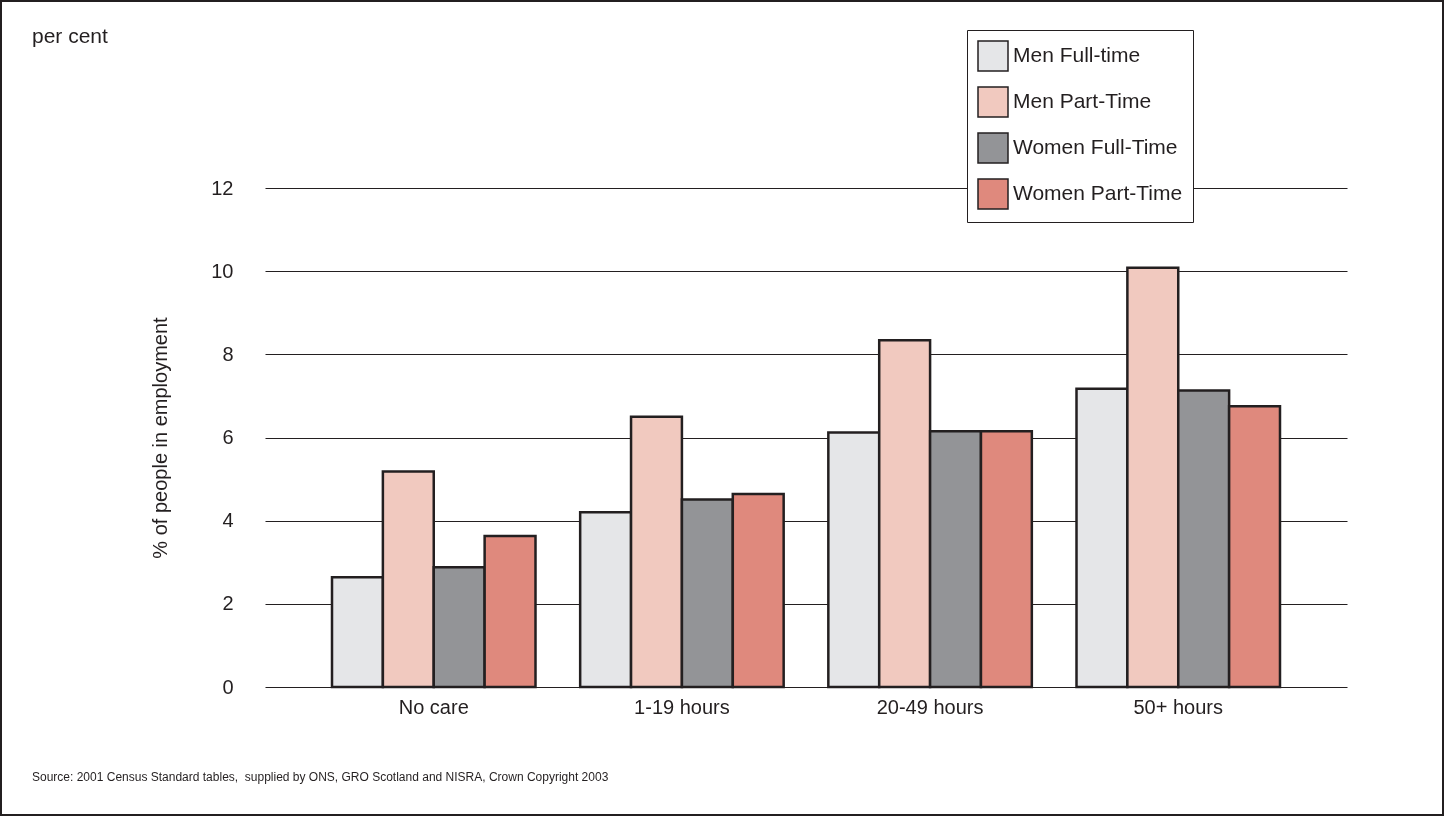 The width and height of the screenshot is (1446, 818). What do you see at coordinates (228, 353) in the screenshot?
I see `y-tick-label: 8` at bounding box center [228, 353].